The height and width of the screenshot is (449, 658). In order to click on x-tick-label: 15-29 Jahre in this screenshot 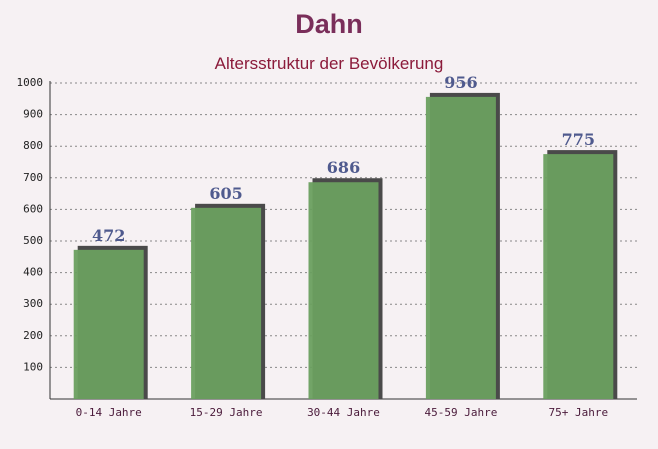, I will do `click(226, 412)`.